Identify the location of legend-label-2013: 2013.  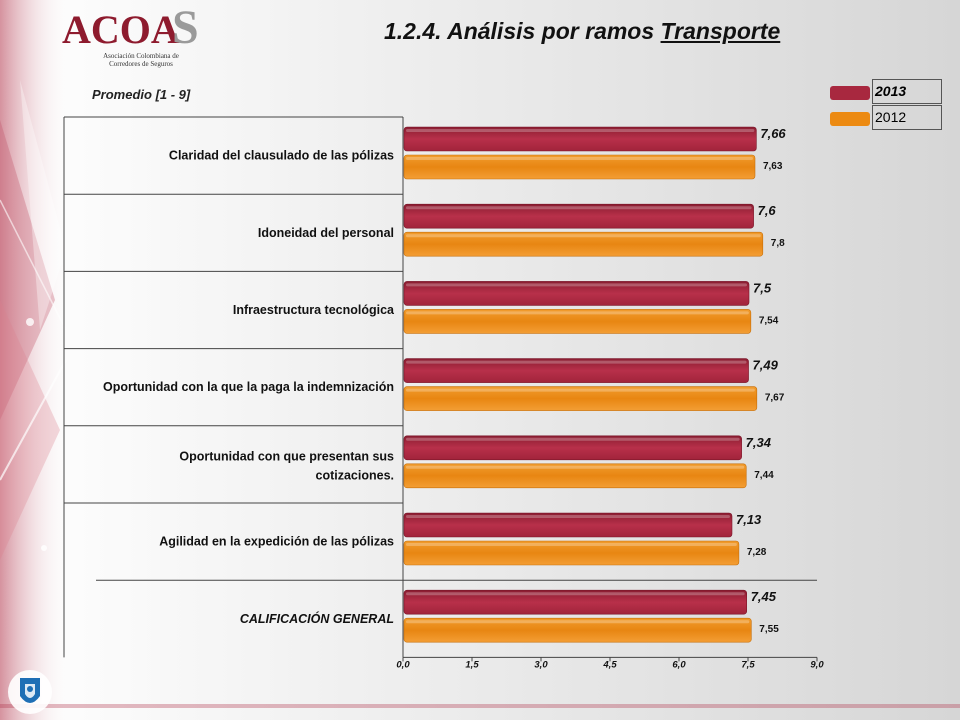
(907, 91).